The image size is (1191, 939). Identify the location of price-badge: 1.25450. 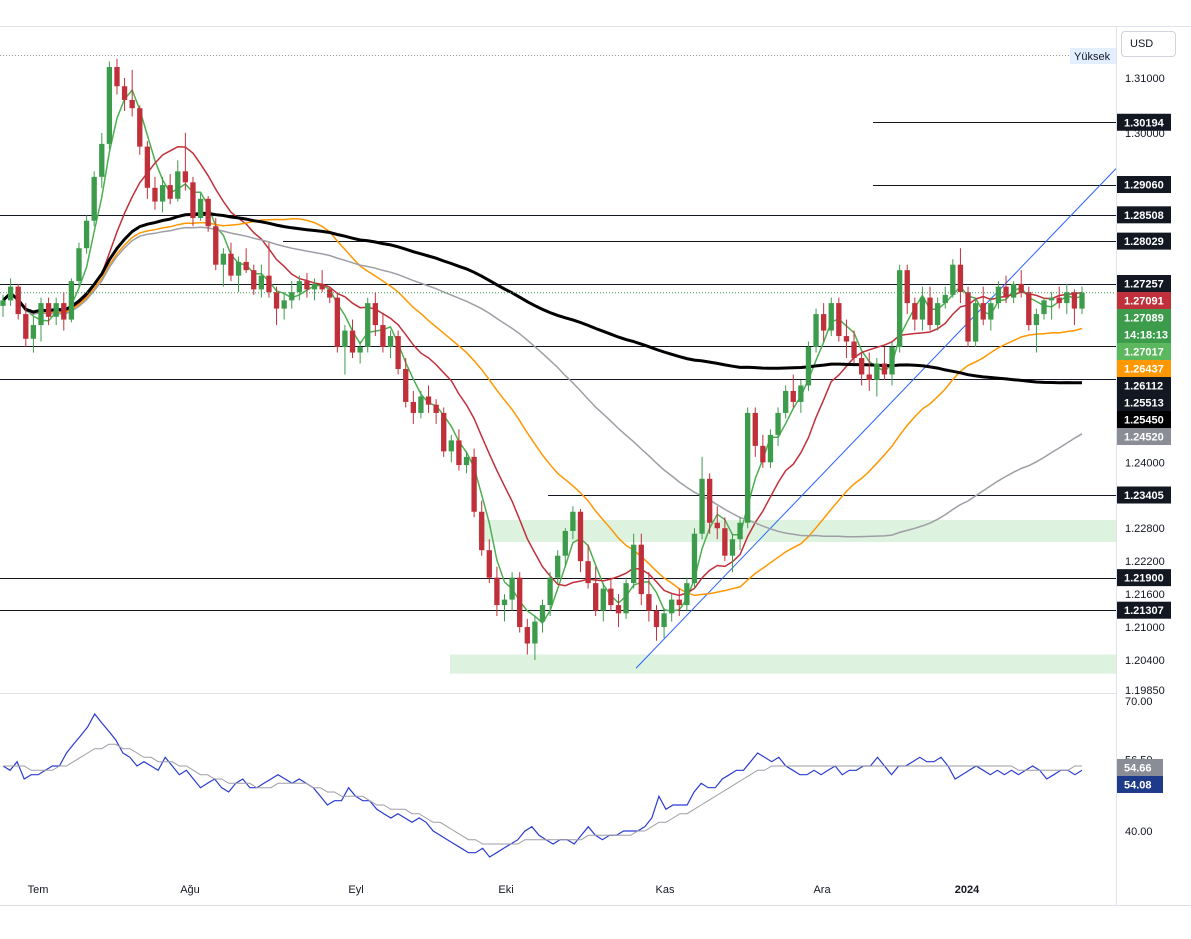
(1144, 420).